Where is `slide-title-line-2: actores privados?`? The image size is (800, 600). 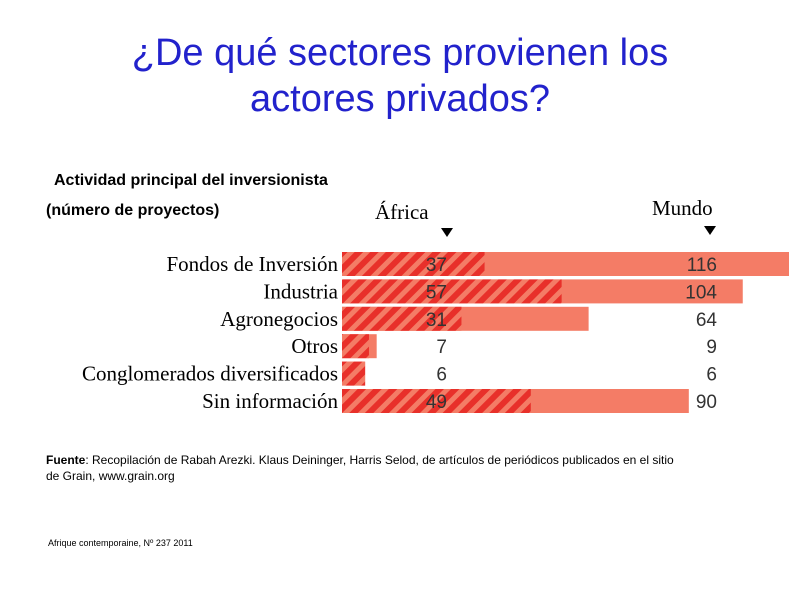
slide-title-line-2: actores privados? is located at coordinates (400, 99).